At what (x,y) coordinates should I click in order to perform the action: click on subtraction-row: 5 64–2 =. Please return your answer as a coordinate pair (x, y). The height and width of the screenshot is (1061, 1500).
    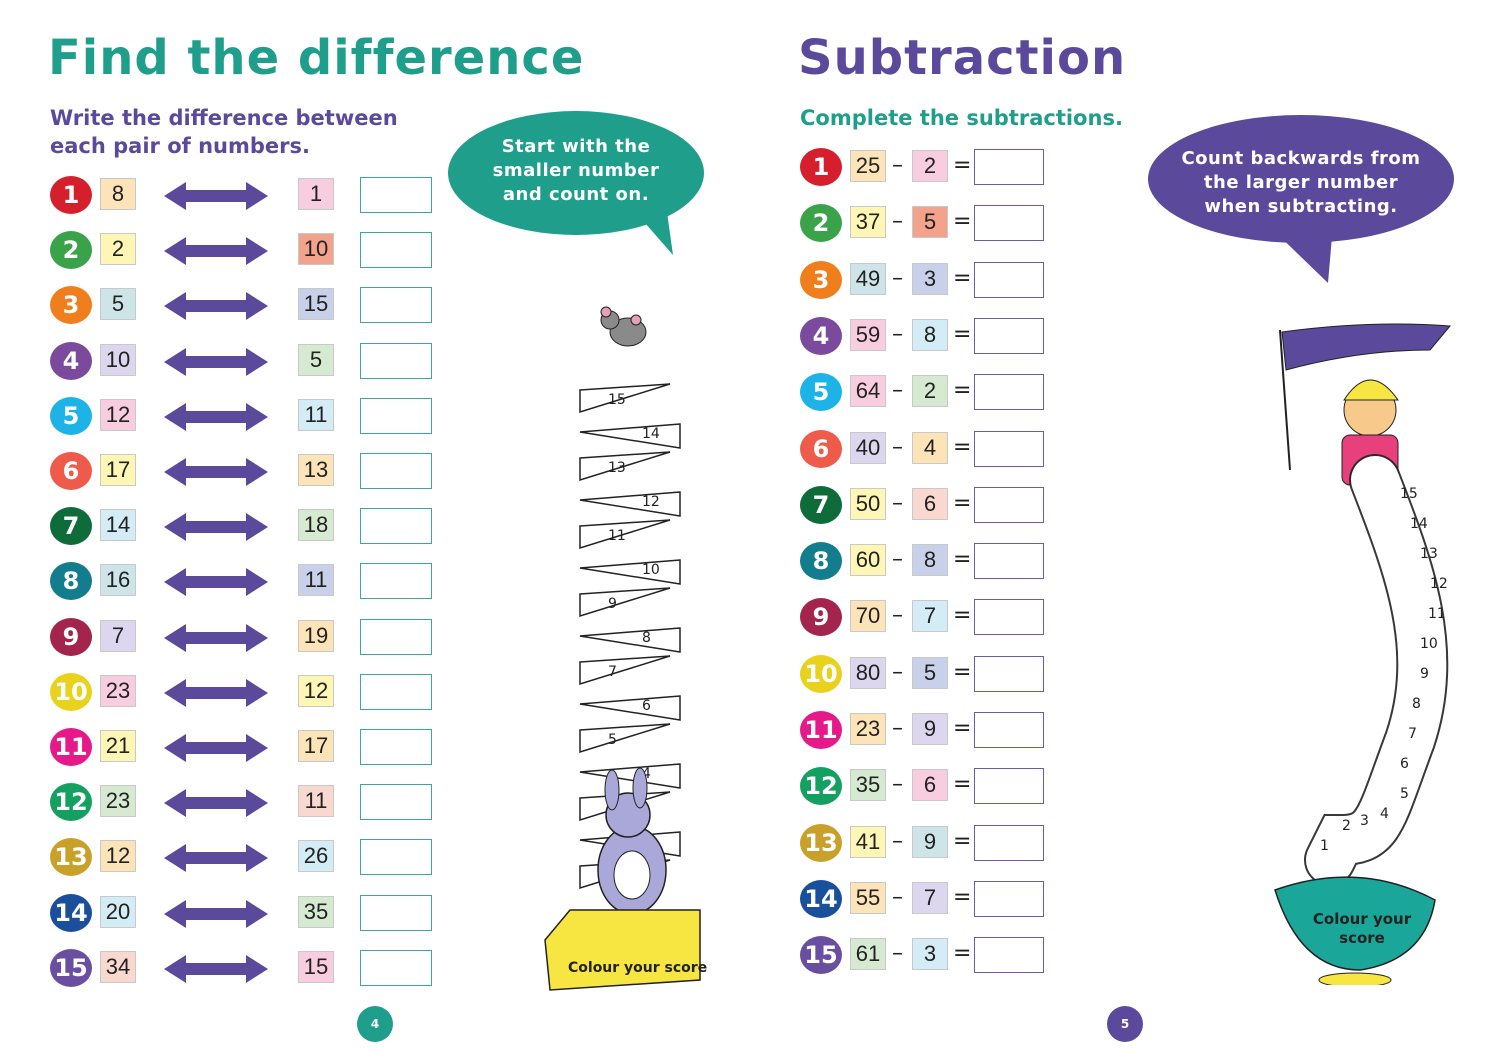
    Looking at the image, I should click on (925, 393).